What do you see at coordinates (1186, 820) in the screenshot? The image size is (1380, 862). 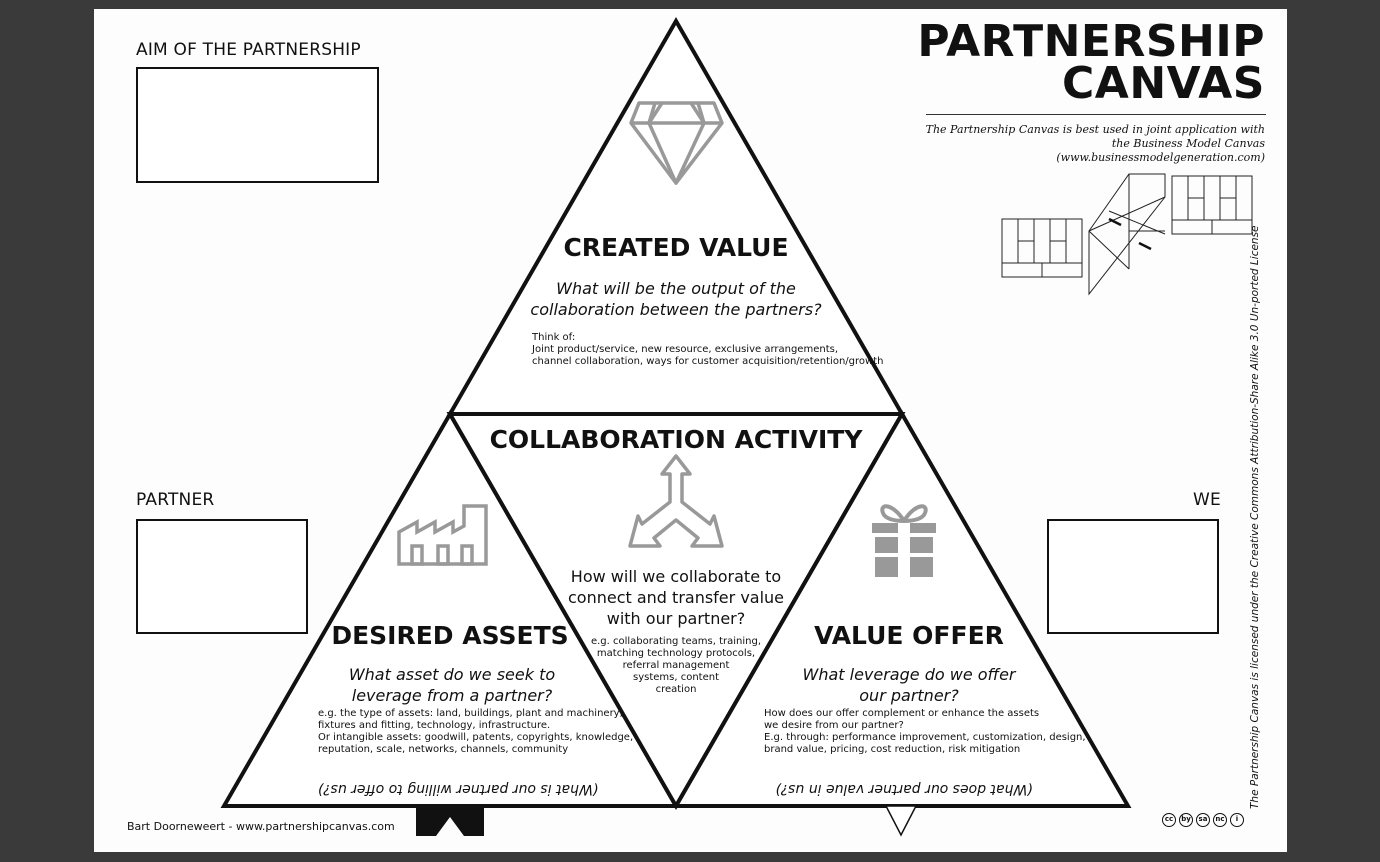 I see `attribution-icon: by` at bounding box center [1186, 820].